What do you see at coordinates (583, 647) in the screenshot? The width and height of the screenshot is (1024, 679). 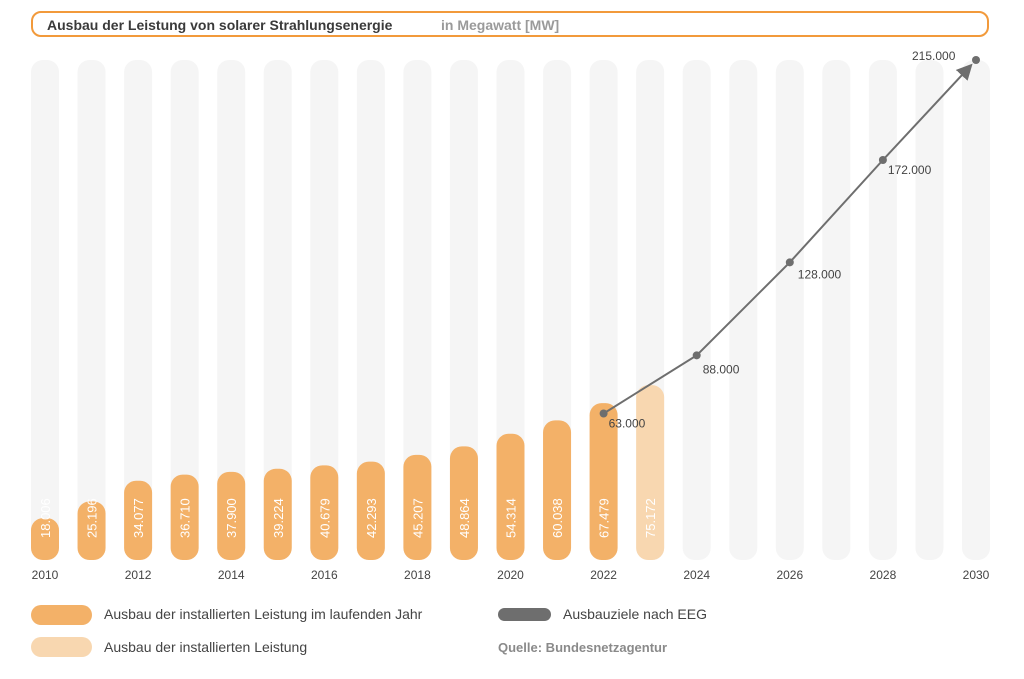 I see `source-note: Quelle: Bundesnetzagentur` at bounding box center [583, 647].